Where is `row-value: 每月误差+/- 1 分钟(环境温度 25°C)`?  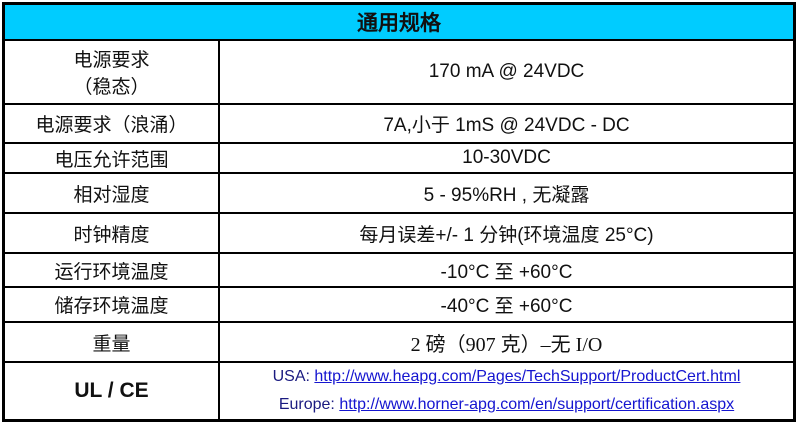
row-value: 每月误差+/- 1 分钟(环境温度 25°C) is located at coordinates (507, 233).